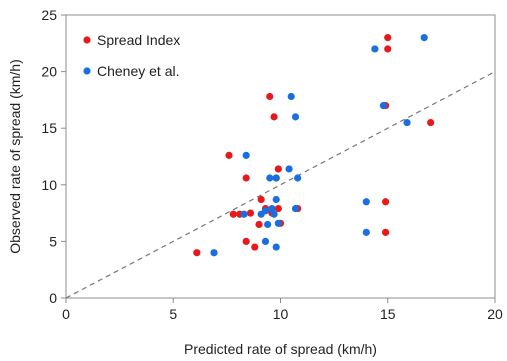 This screenshot has width=507, height=361. I want to click on y-tick-label: 5, so click(53, 241).